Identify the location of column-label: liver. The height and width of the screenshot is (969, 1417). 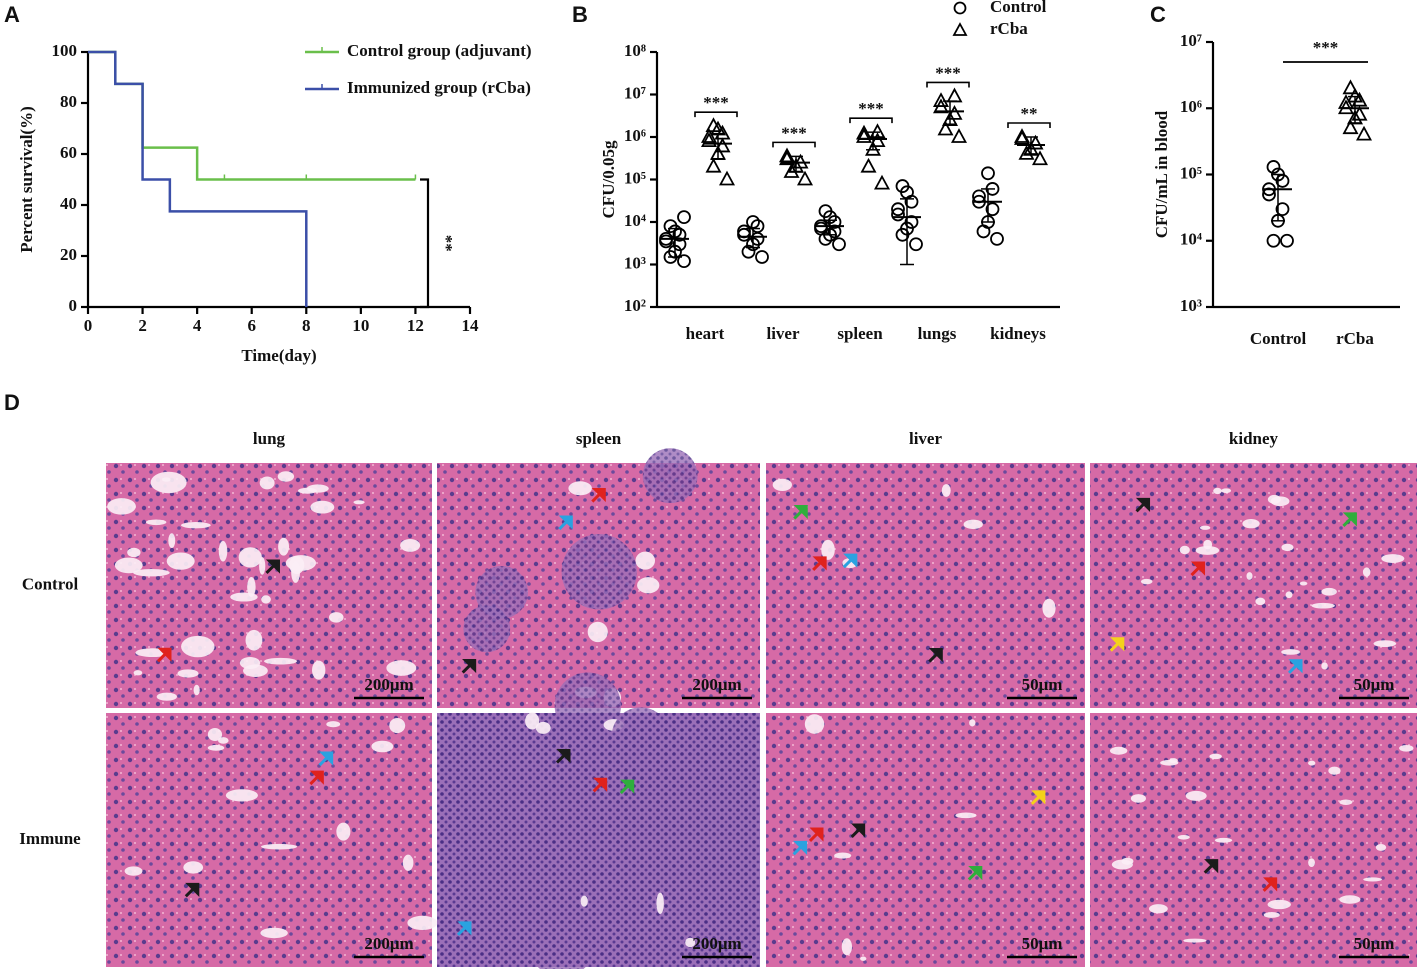
(925, 438).